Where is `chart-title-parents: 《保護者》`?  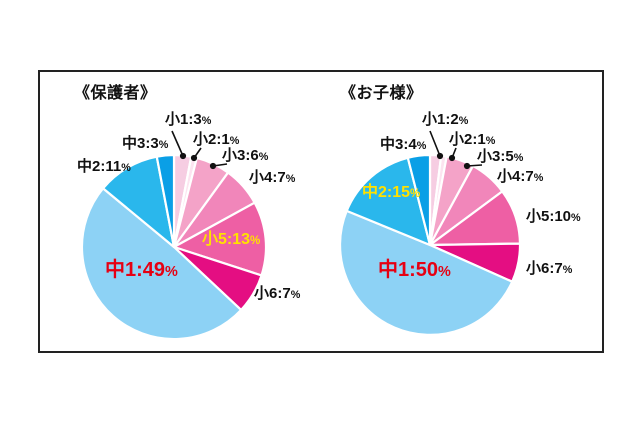 chart-title-parents: 《保護者》 is located at coordinates (115, 93).